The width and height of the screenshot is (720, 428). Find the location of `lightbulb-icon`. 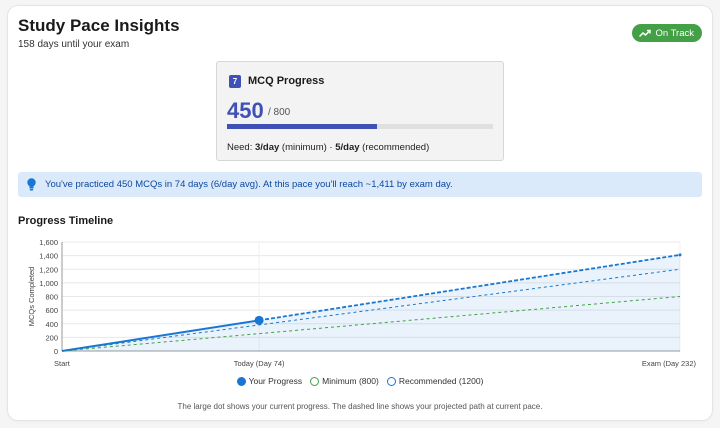

lightbulb-icon is located at coordinates (31, 184).